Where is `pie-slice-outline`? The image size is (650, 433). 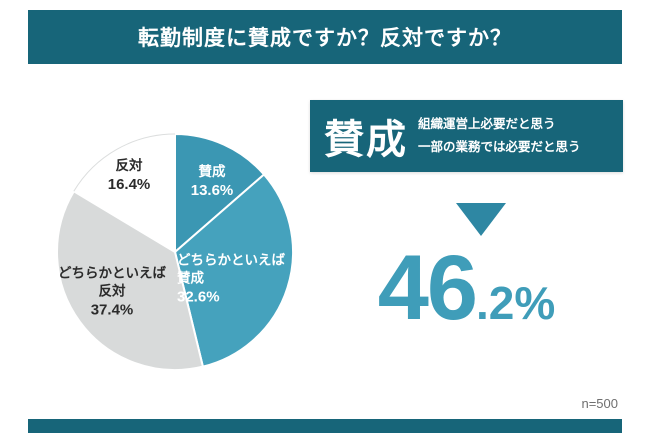
pie-slice-outline is located at coordinates (124, 162).